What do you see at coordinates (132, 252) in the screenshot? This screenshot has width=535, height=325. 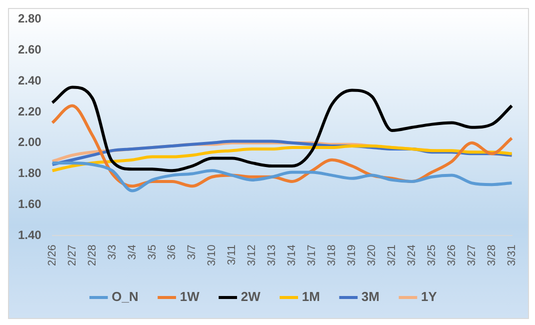 I see `x-tick-label: 3/4` at bounding box center [132, 252].